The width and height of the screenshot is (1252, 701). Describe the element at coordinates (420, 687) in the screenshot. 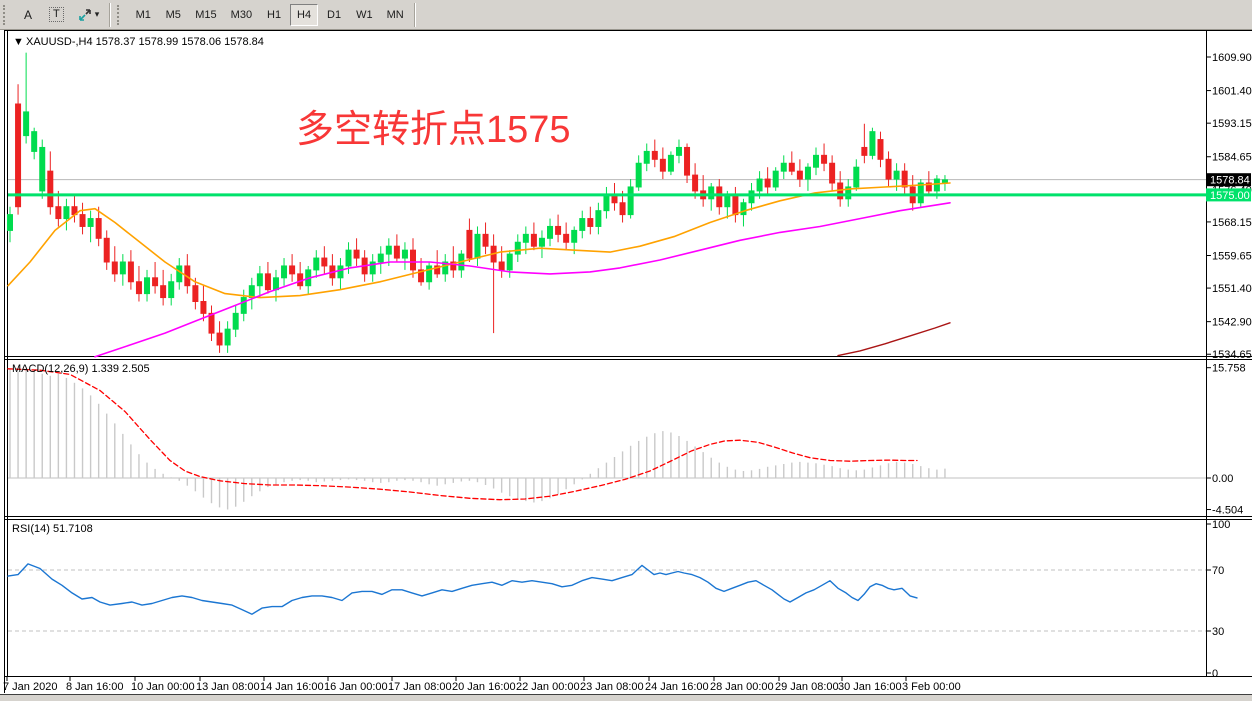

I see `time-axis-label: 17 Jan 08:00` at that location.